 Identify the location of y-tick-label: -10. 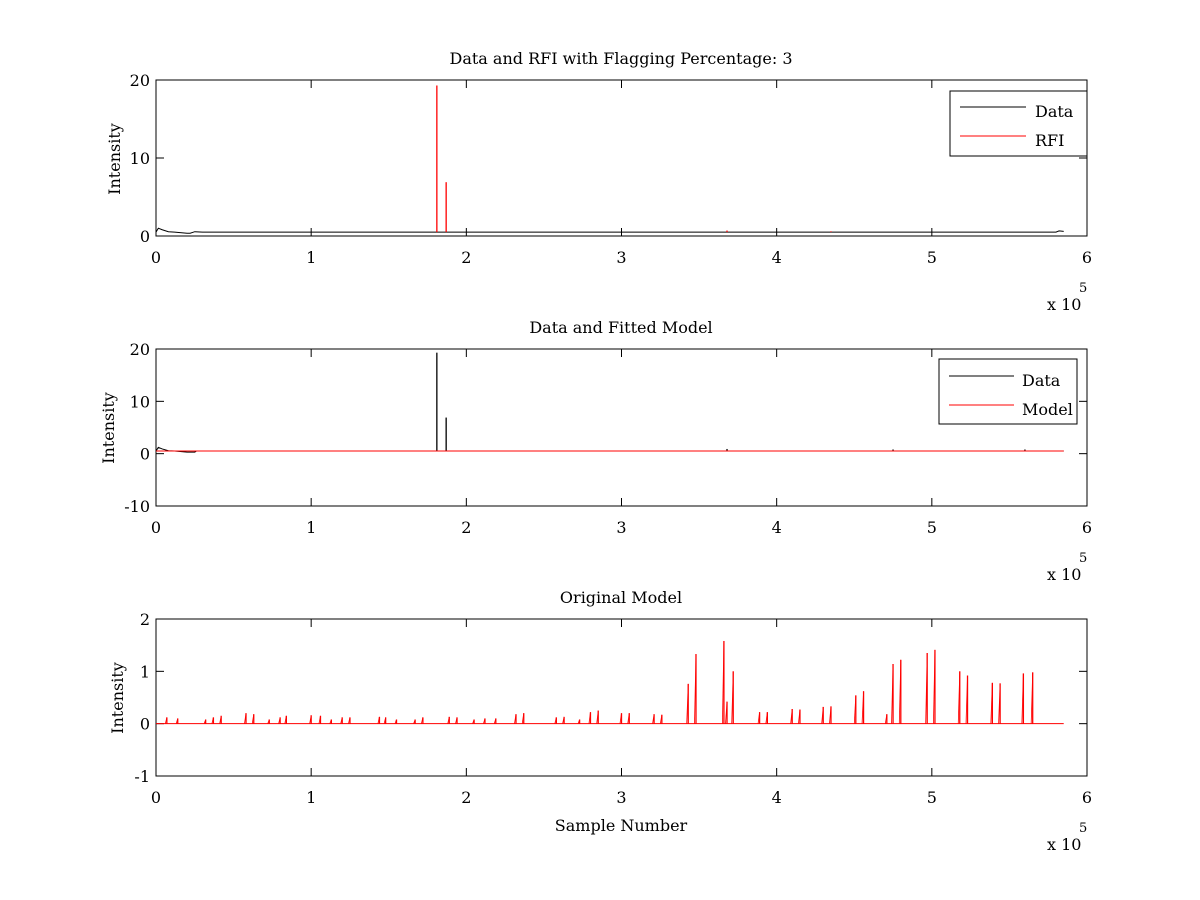
(137, 506).